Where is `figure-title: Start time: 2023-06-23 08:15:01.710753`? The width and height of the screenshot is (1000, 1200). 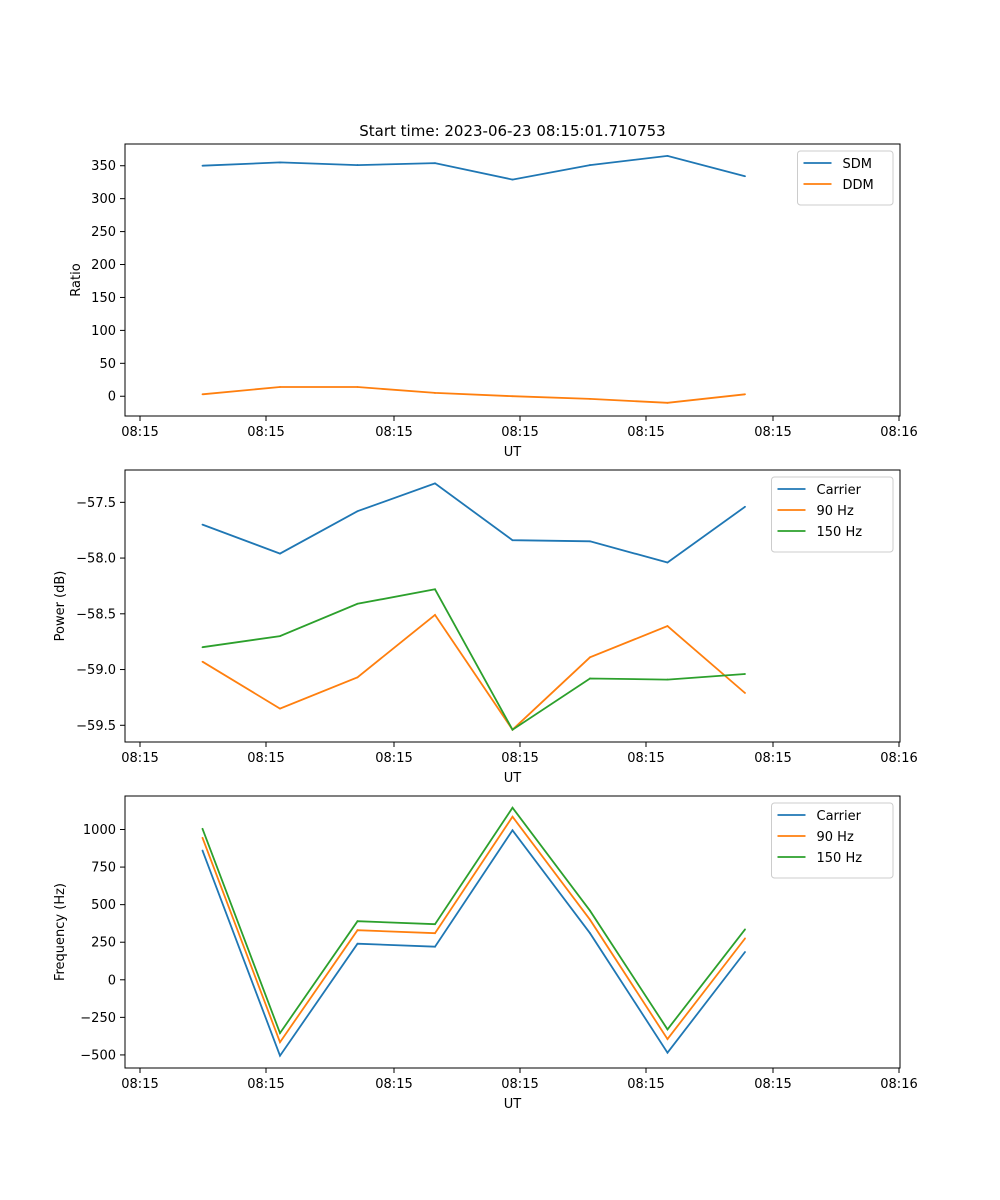 figure-title: Start time: 2023-06-23 08:15:01.710753 is located at coordinates (512, 131).